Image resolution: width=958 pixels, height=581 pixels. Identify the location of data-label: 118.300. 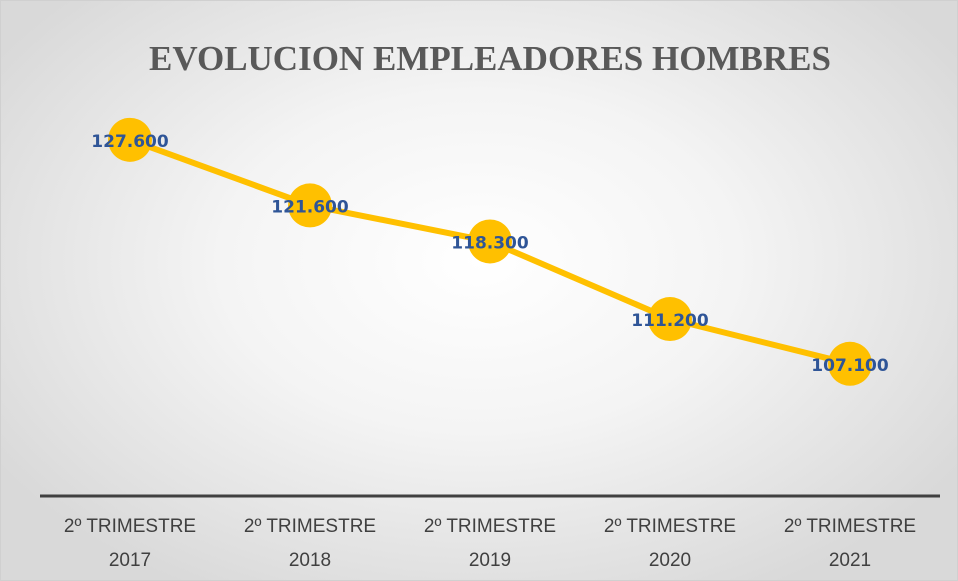
(490, 243).